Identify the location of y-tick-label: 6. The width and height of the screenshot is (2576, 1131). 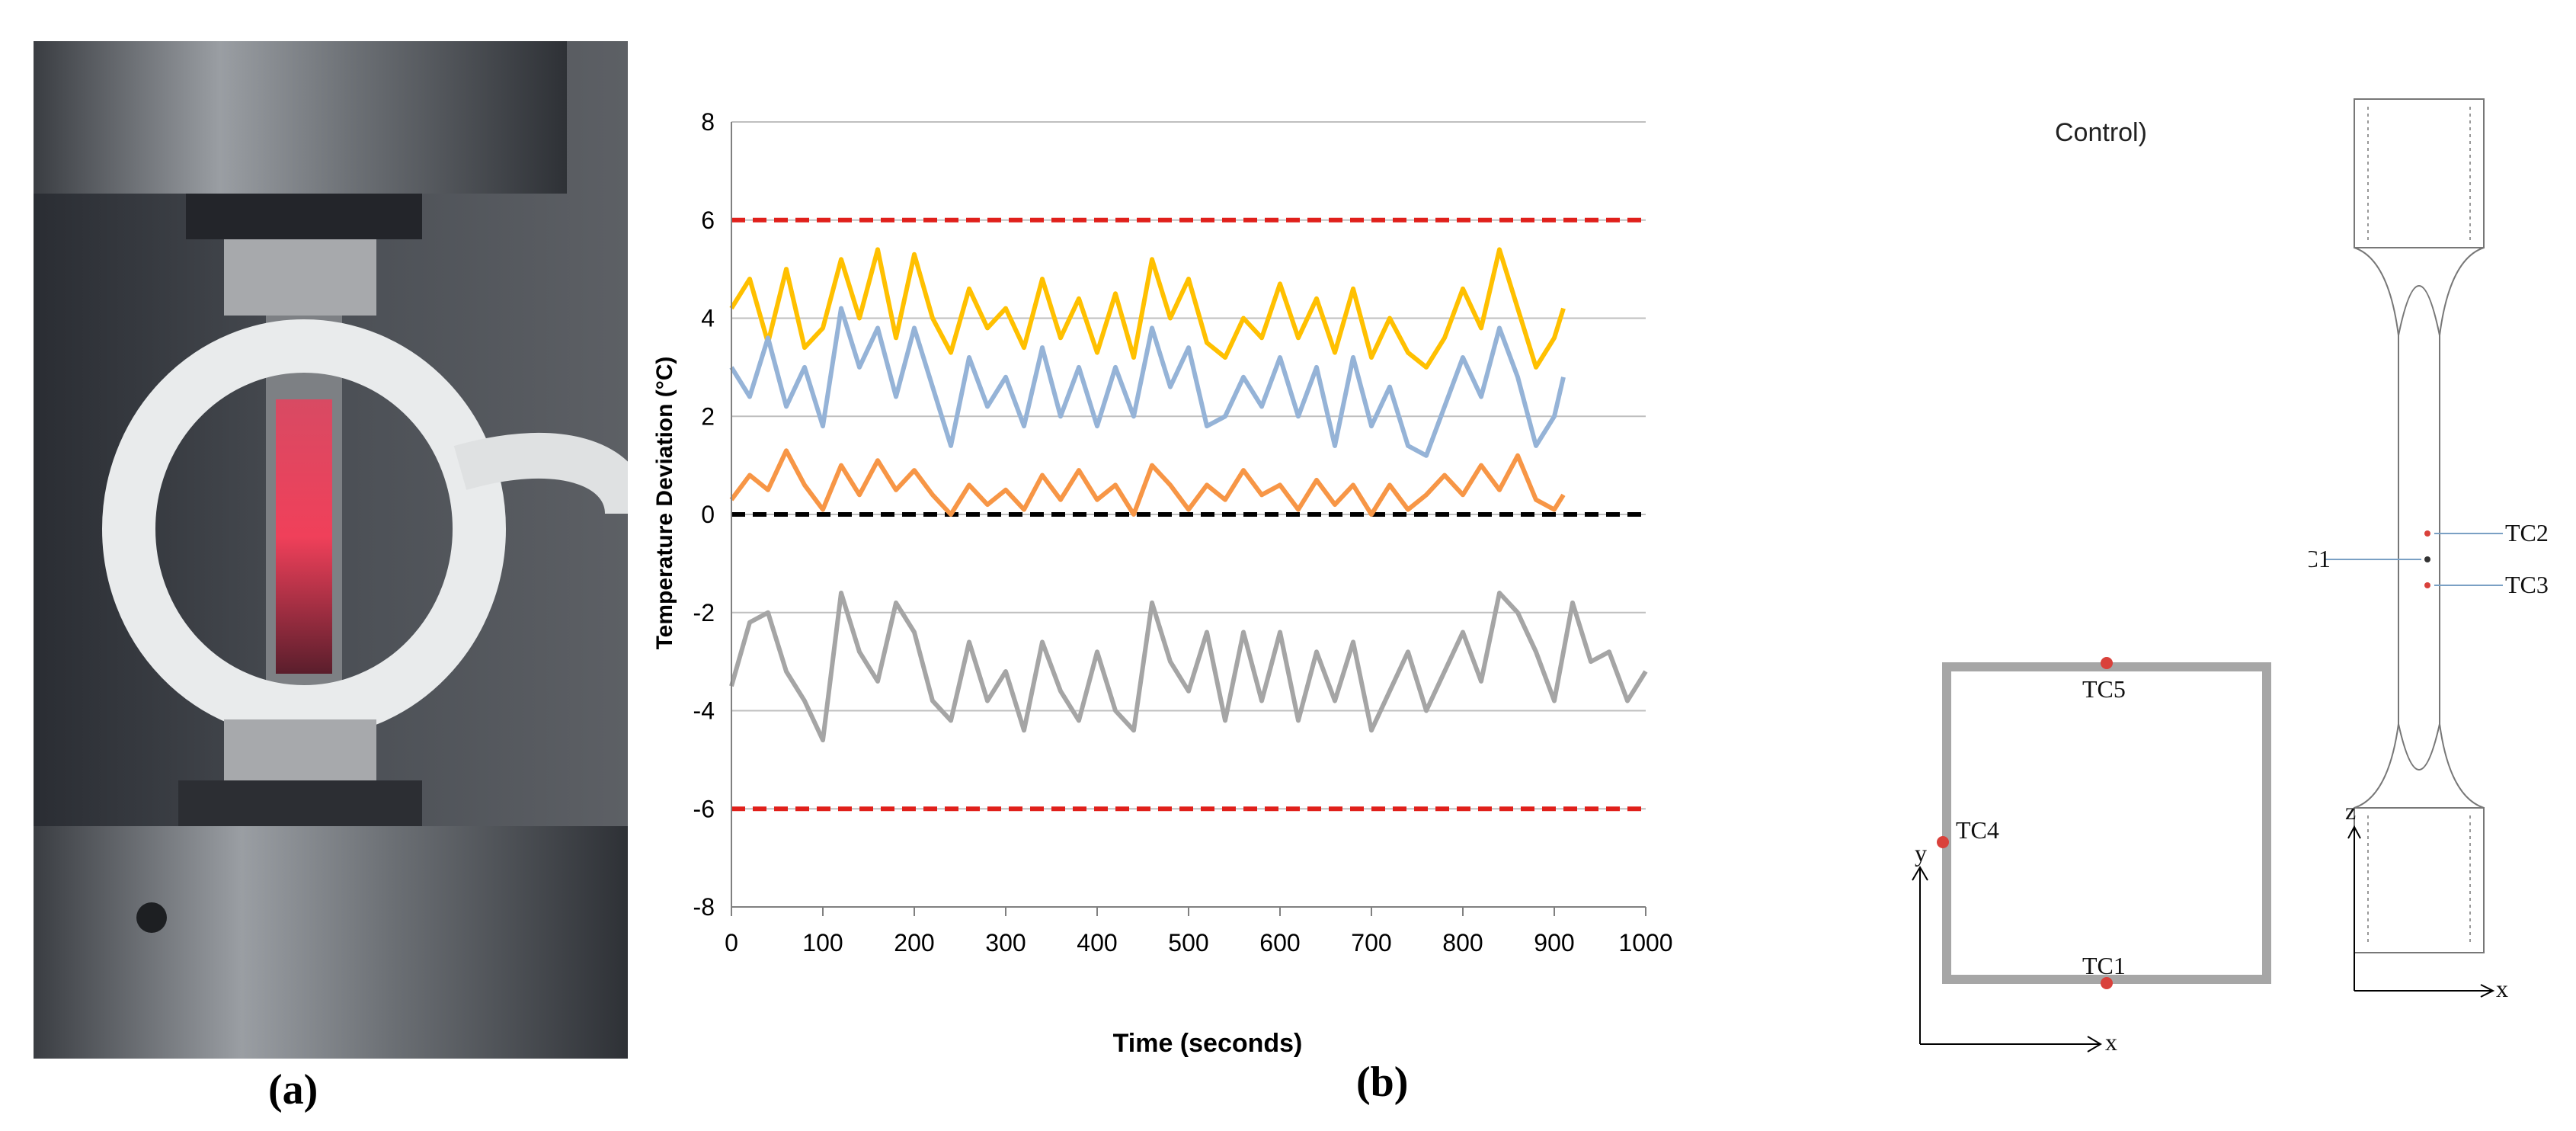
(708, 221).